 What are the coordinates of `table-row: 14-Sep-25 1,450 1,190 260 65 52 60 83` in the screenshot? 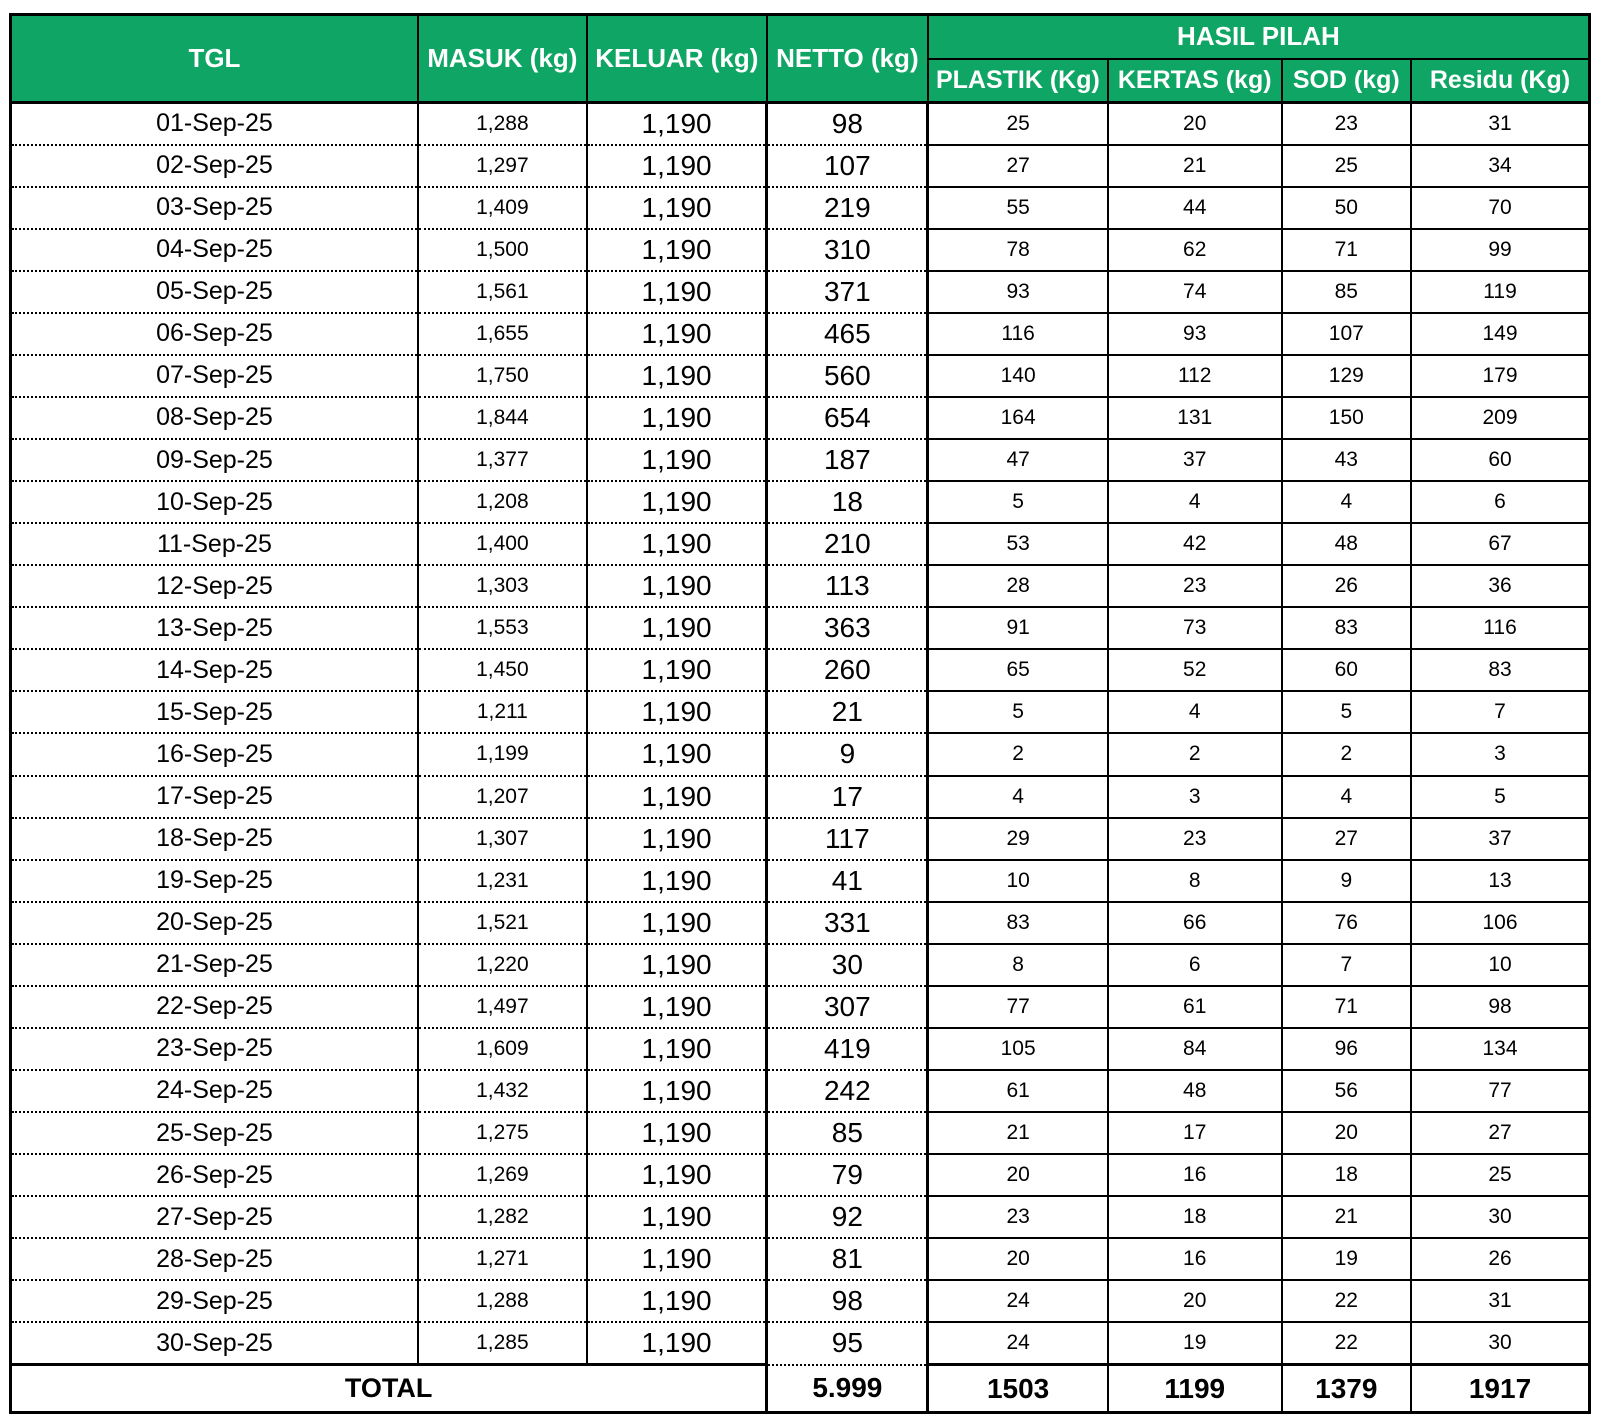 It's located at (800, 671).